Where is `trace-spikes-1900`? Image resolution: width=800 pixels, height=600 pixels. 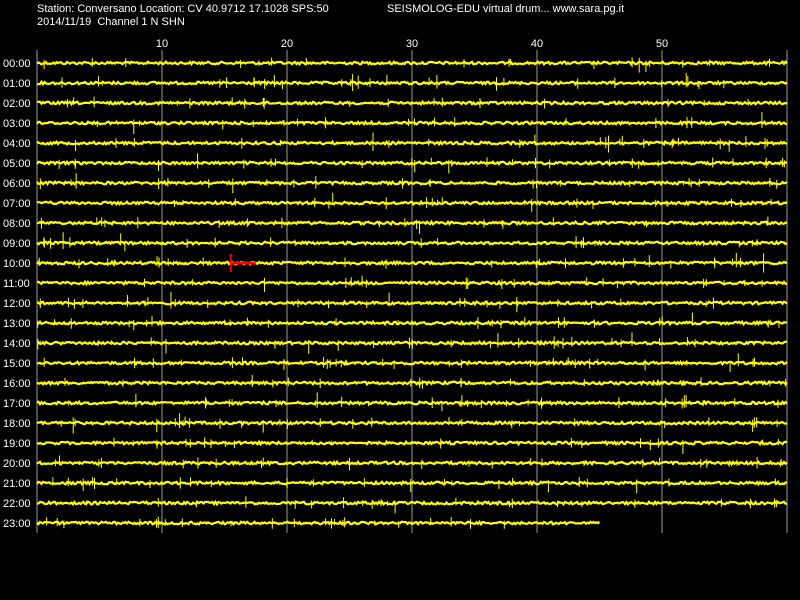
trace-spikes-1900 is located at coordinates (446, 445).